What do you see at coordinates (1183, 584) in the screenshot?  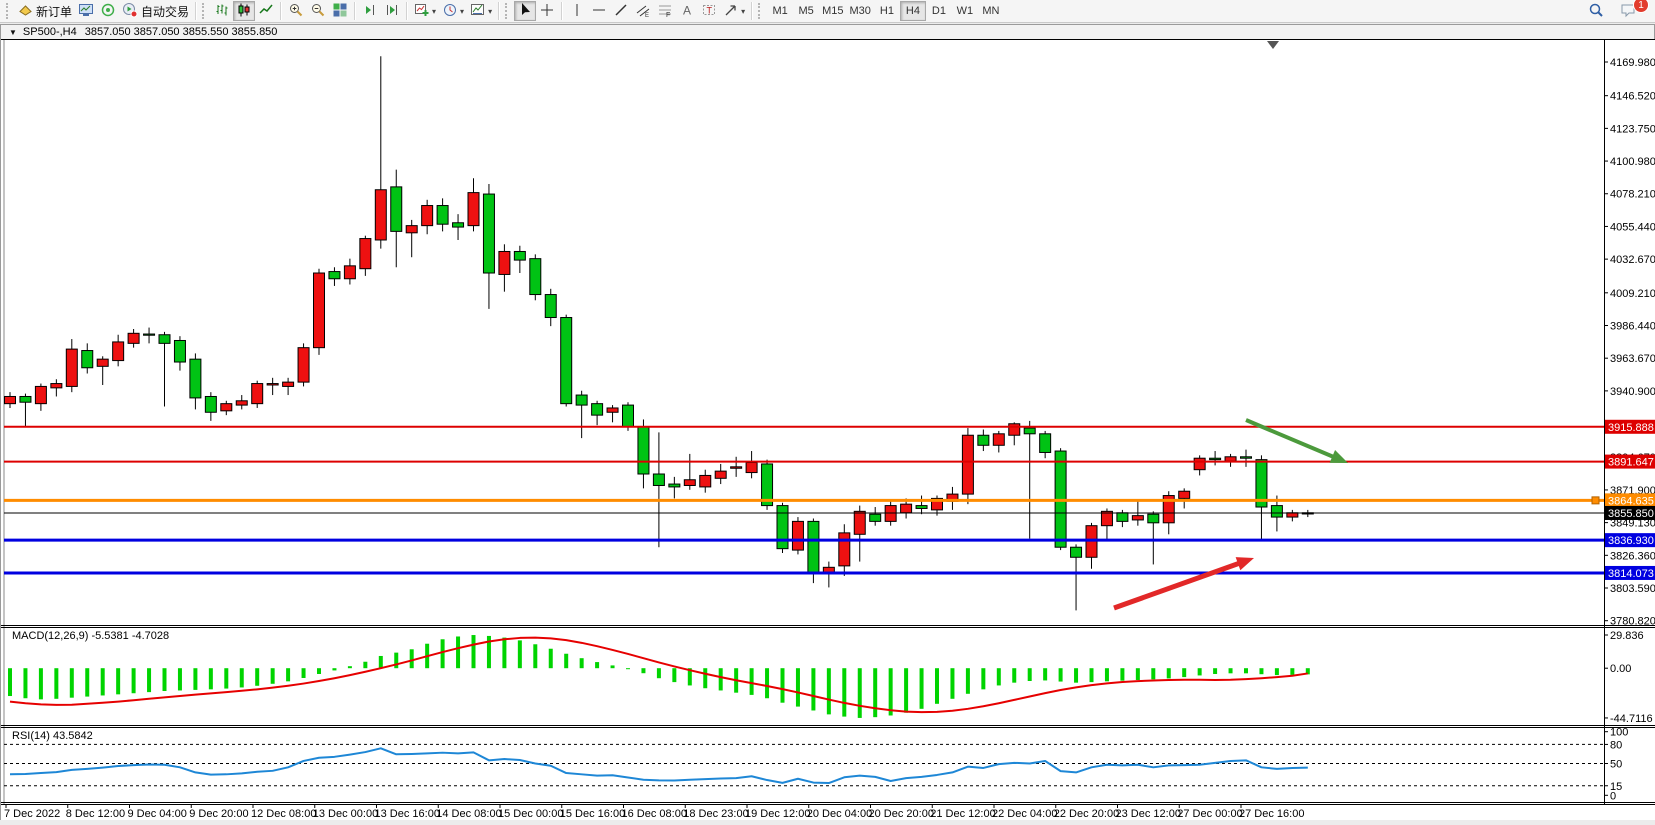 I see `red-up-arrow-annotation` at bounding box center [1183, 584].